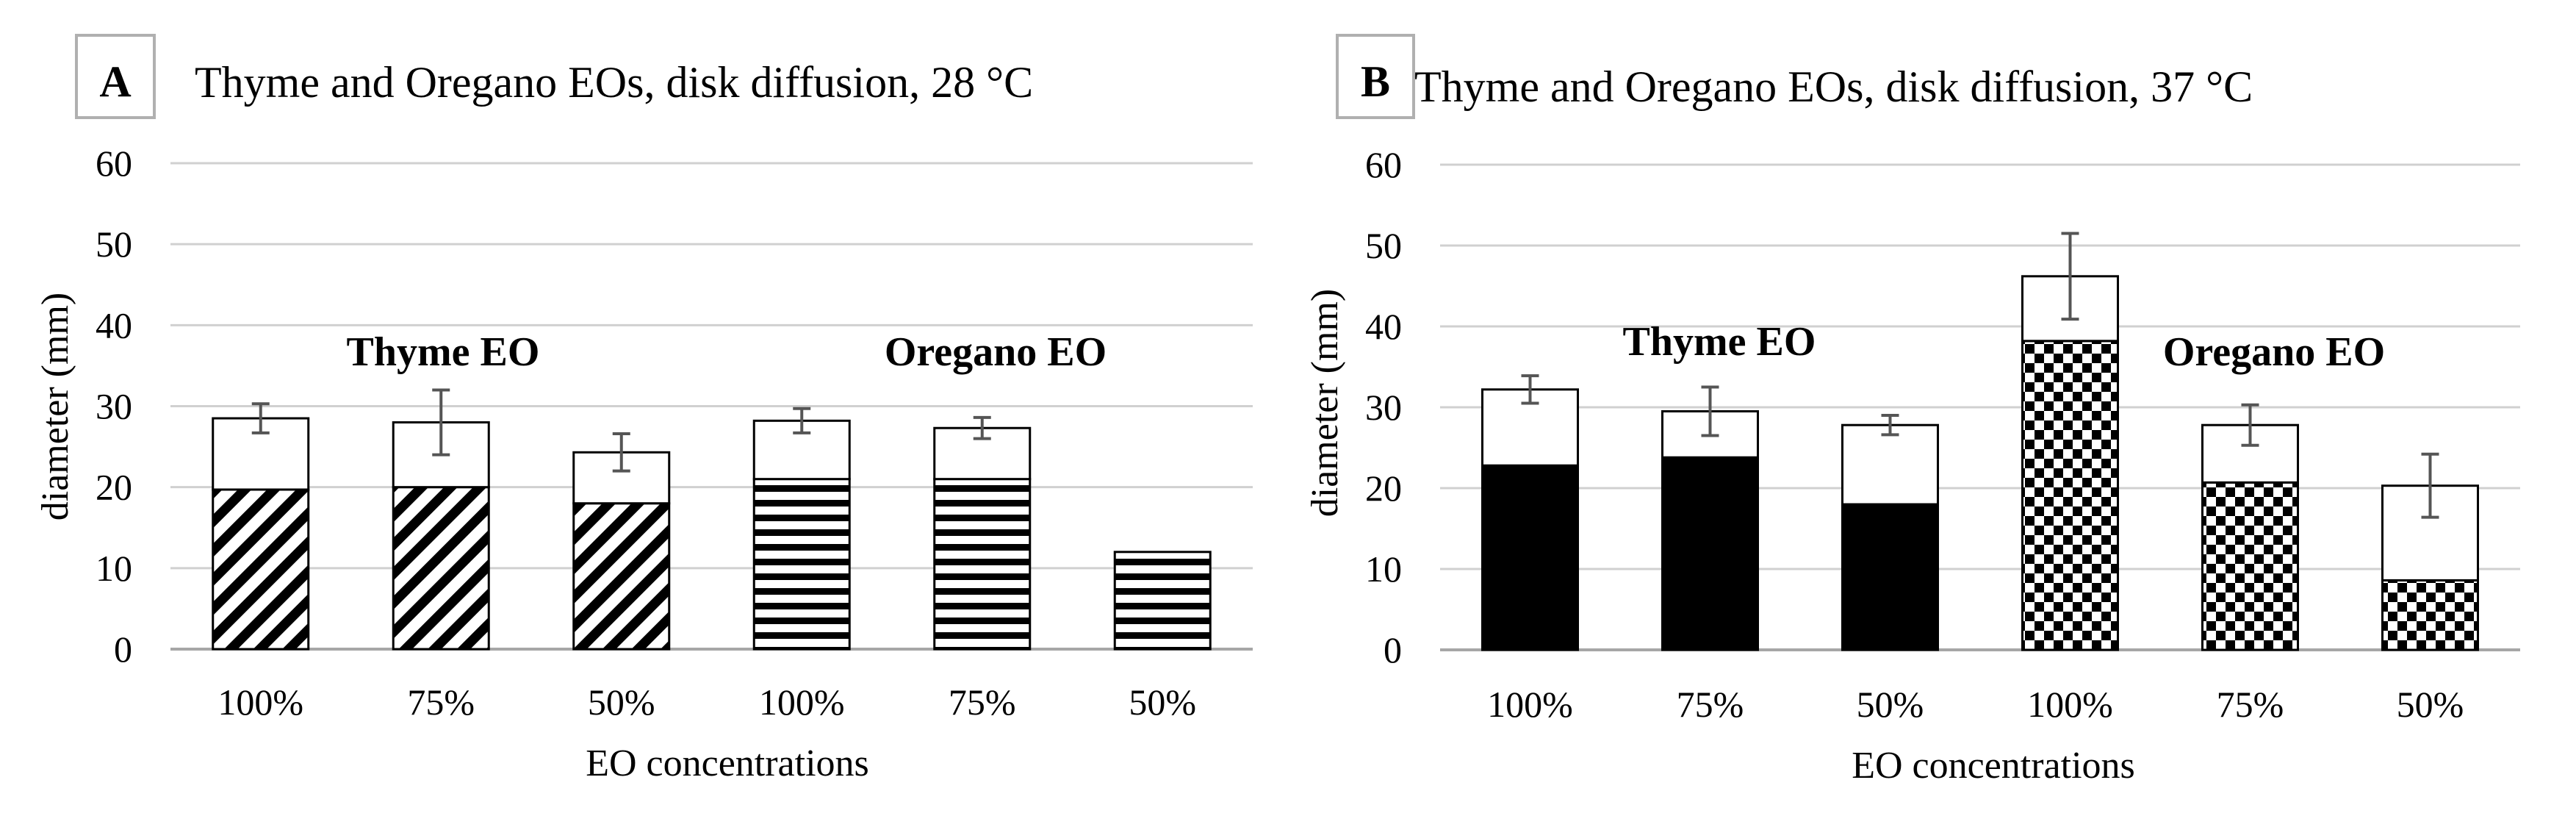  Describe the element at coordinates (115, 82) in the screenshot. I see `panel-letter: A` at that location.